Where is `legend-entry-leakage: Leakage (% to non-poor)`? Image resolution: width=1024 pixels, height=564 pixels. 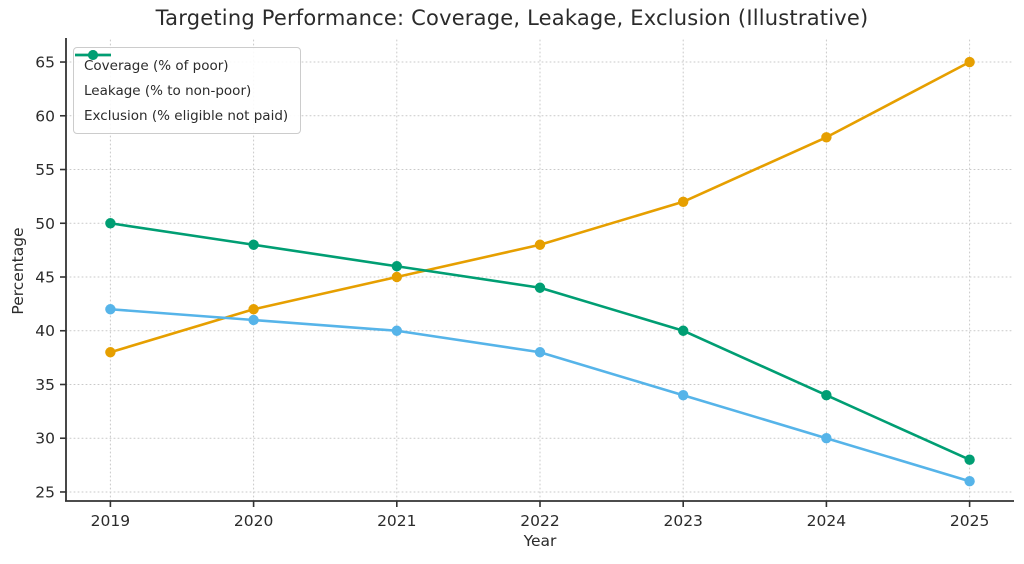
legend-entry-leakage: Leakage (% to non-poor) is located at coordinates (181, 75).